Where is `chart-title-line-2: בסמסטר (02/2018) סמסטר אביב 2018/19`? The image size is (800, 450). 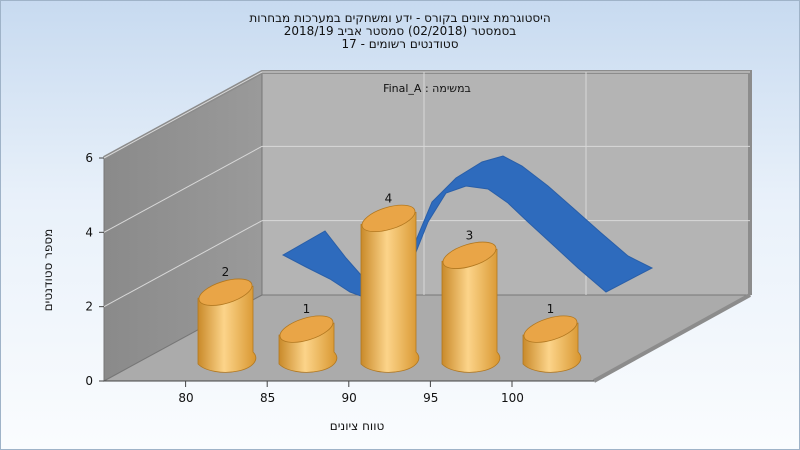
chart-title-line-2: בסמסטר (02/2018) סמסטר אביב 2018/19 is located at coordinates (400, 31).